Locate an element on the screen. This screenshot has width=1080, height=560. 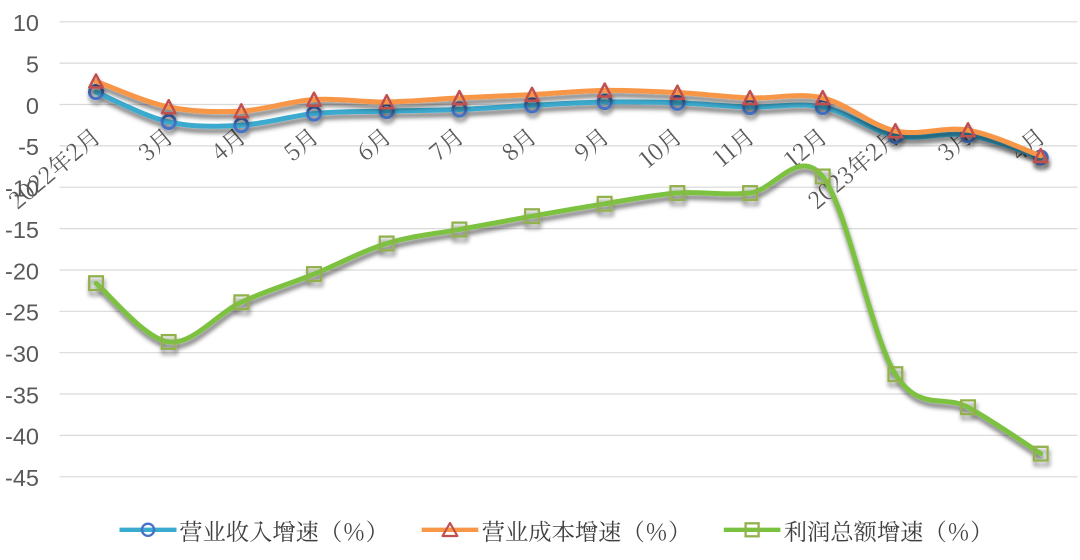
svg-text: -40 is located at coordinates (22, 437).